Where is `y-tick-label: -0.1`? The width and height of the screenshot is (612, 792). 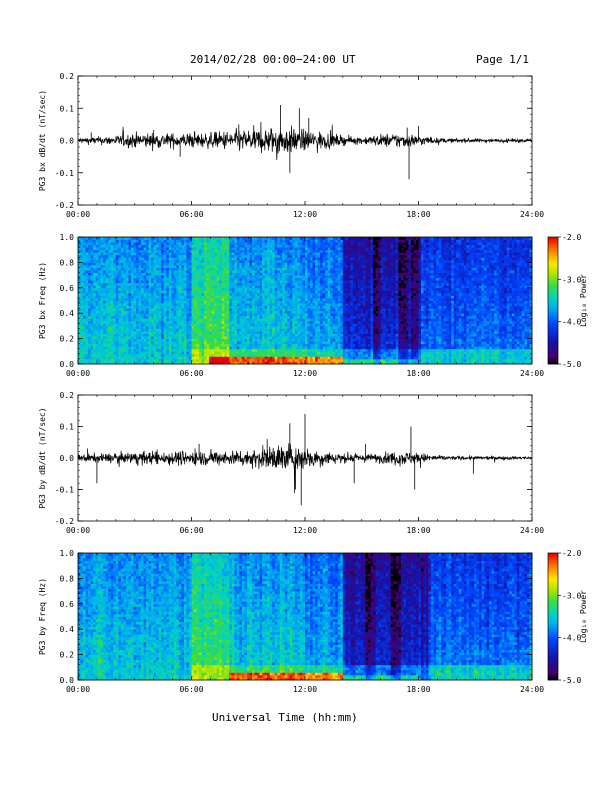 y-tick-label: -0.1 is located at coordinates (64, 173).